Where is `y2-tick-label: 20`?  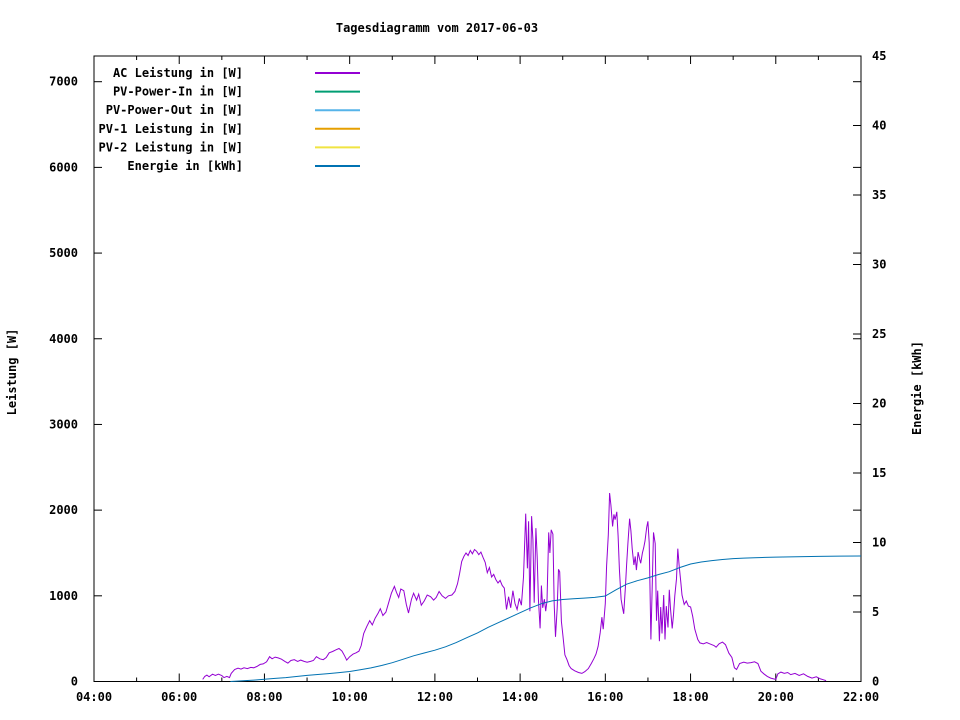
y2-tick-label: 20 is located at coordinates (879, 404).